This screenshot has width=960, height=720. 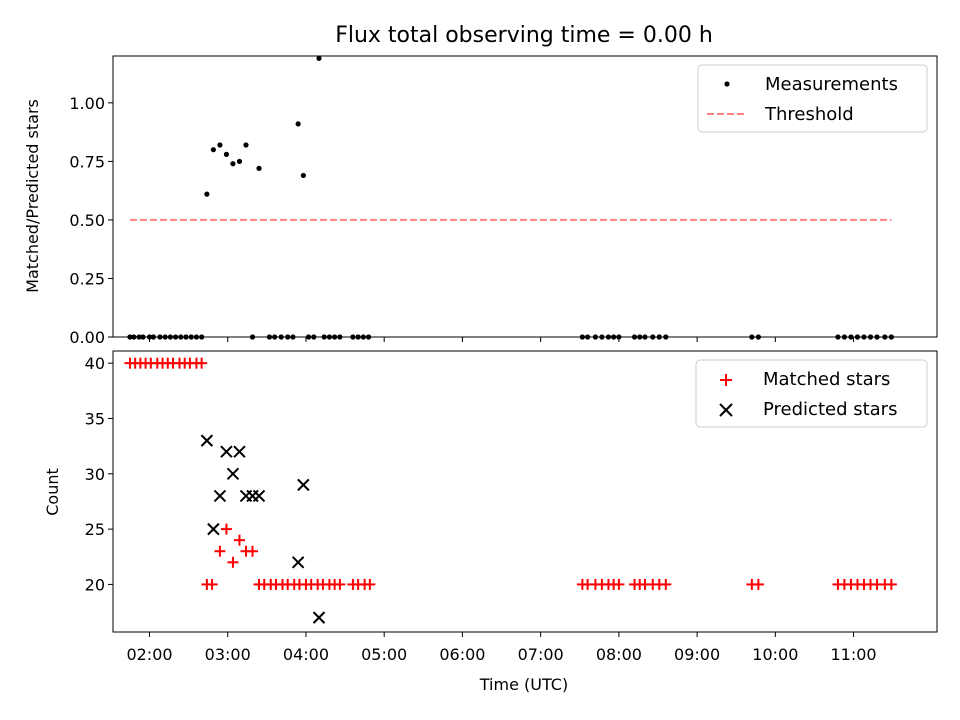 What do you see at coordinates (523, 684) in the screenshot?
I see `x-axis-label: Time (UTC)` at bounding box center [523, 684].